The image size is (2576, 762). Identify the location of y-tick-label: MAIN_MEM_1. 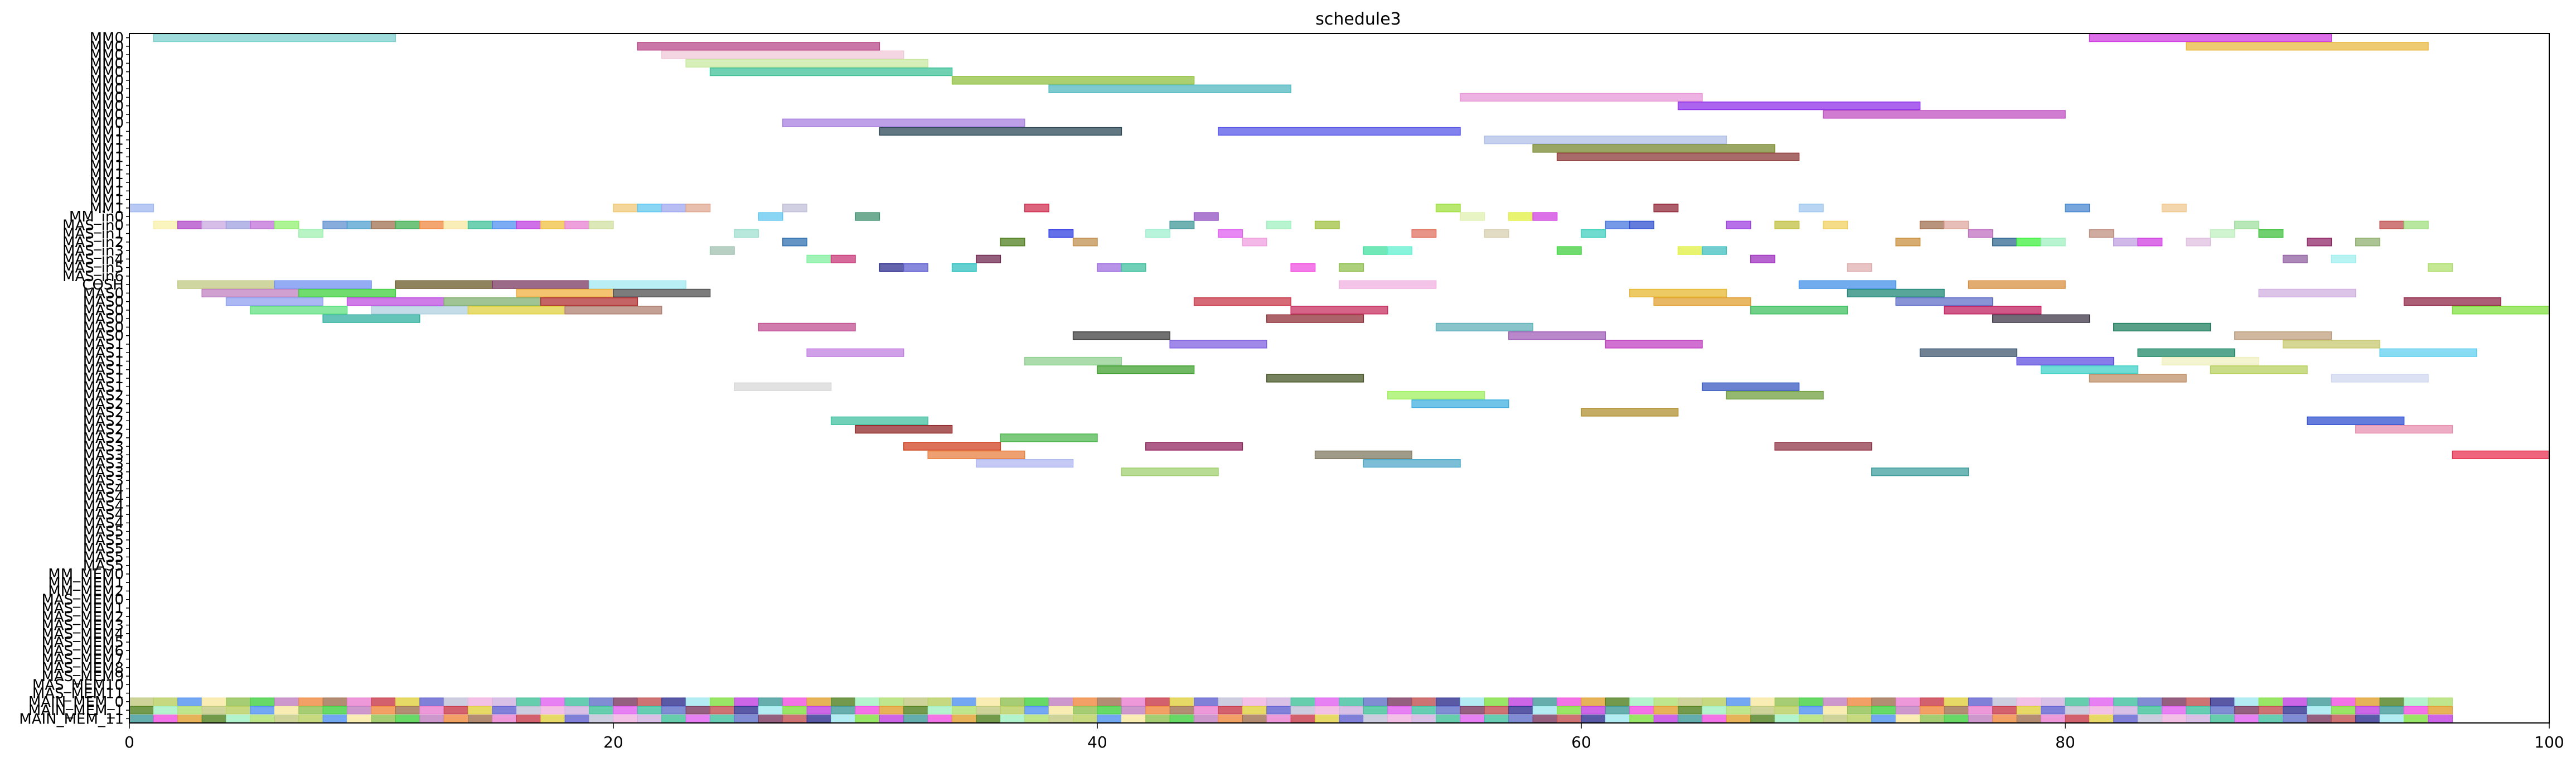
(76, 710).